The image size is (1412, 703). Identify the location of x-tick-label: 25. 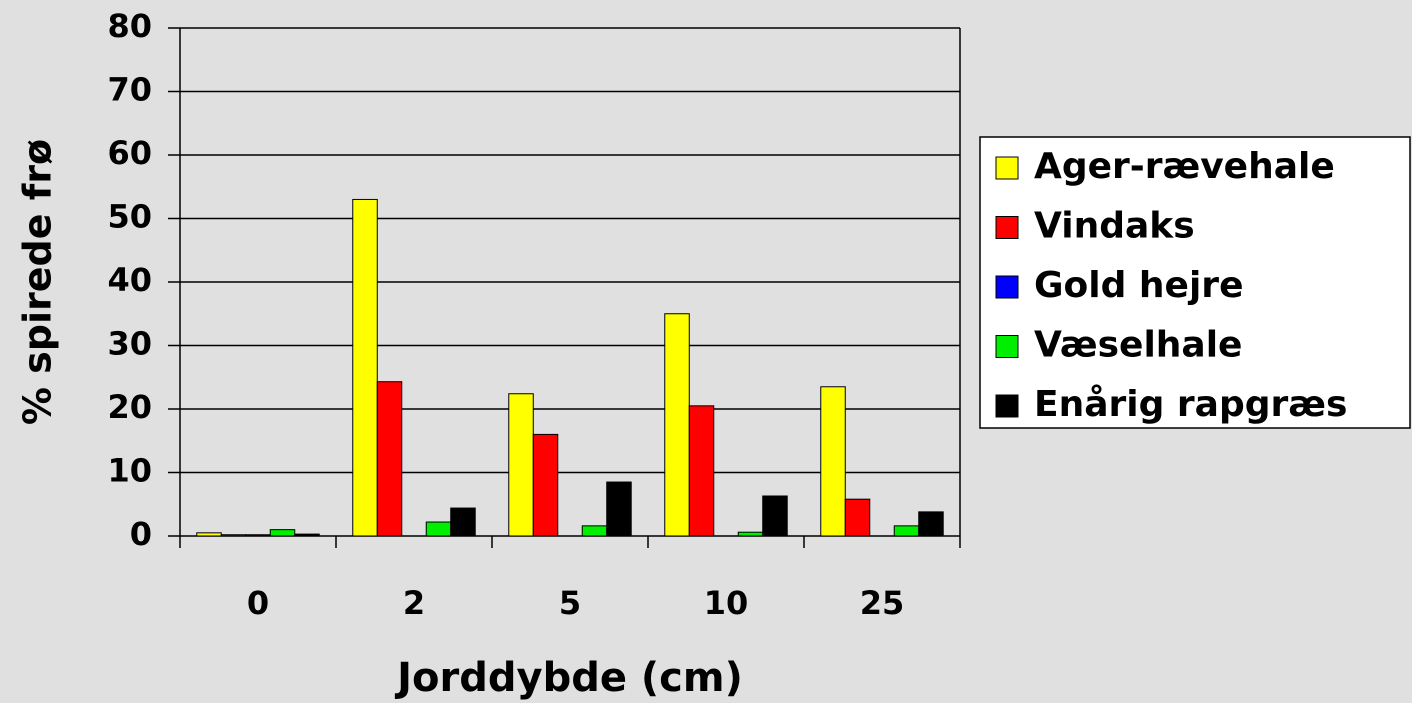
(882, 603).